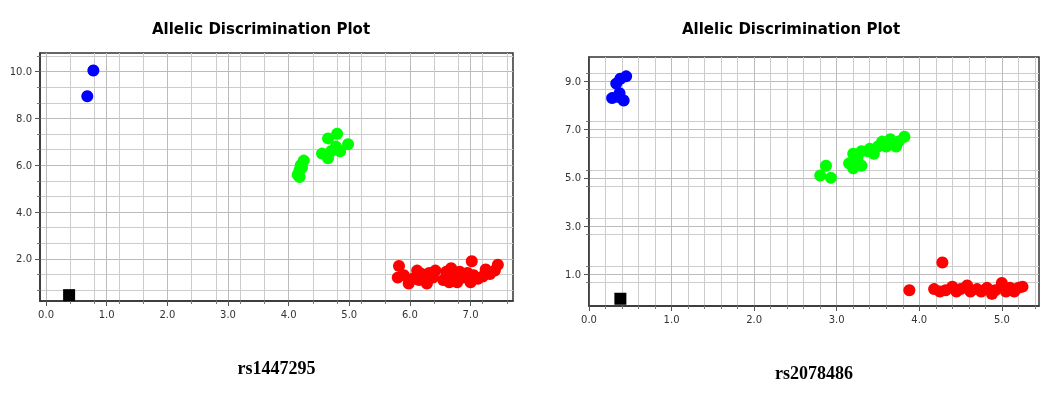 The height and width of the screenshot is (401, 1052). Describe the element at coordinates (573, 130) in the screenshot. I see `y-tick-label: 7.0` at that location.